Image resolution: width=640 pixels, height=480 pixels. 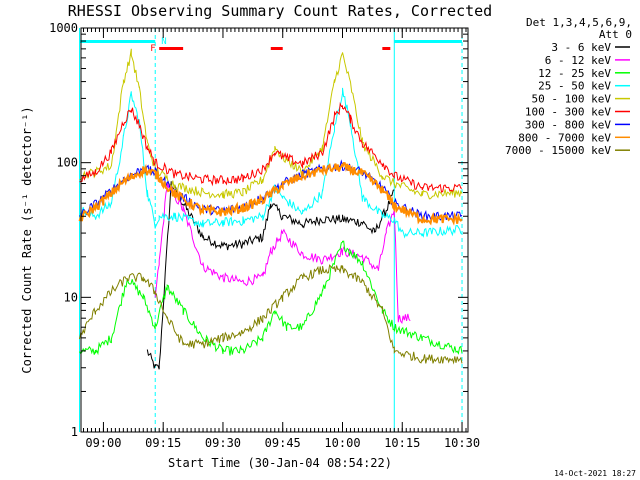 I want to click on y-tick-label-0: 1, so click(x=74, y=432).